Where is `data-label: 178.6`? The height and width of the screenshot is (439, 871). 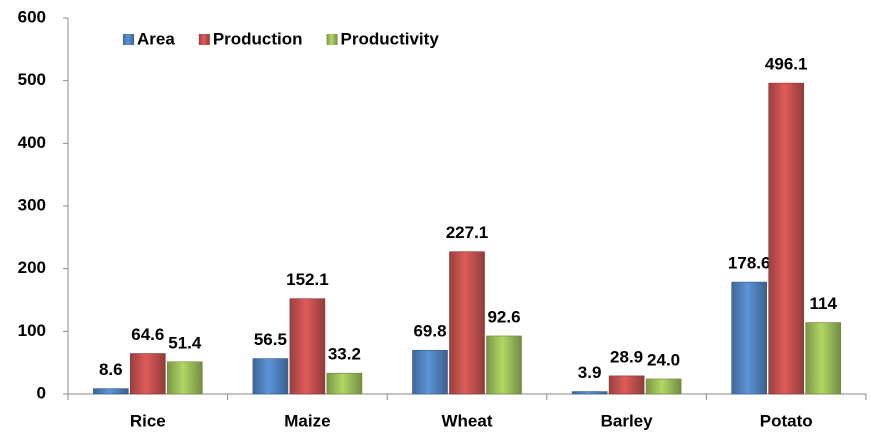
data-label: 178.6 is located at coordinates (749, 263).